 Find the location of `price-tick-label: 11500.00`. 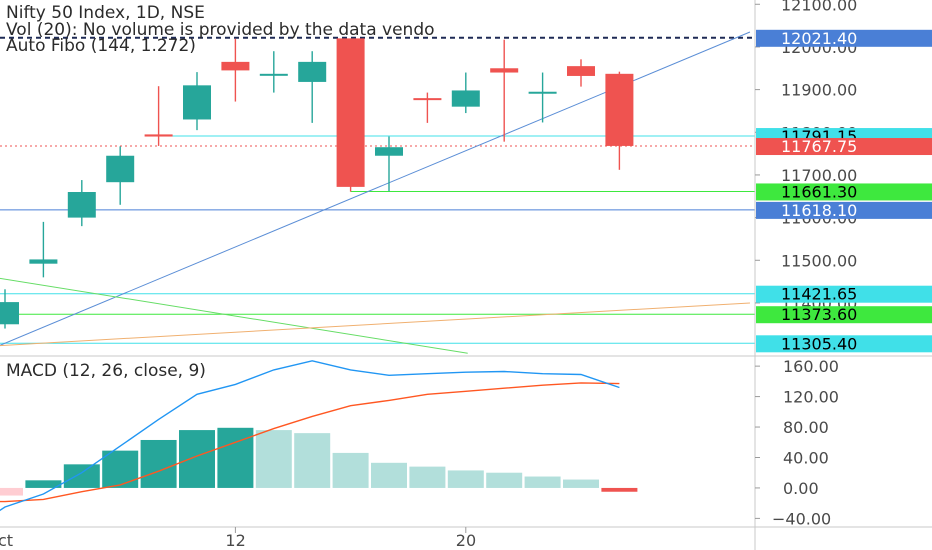

price-tick-label: 11500.00 is located at coordinates (819, 260).